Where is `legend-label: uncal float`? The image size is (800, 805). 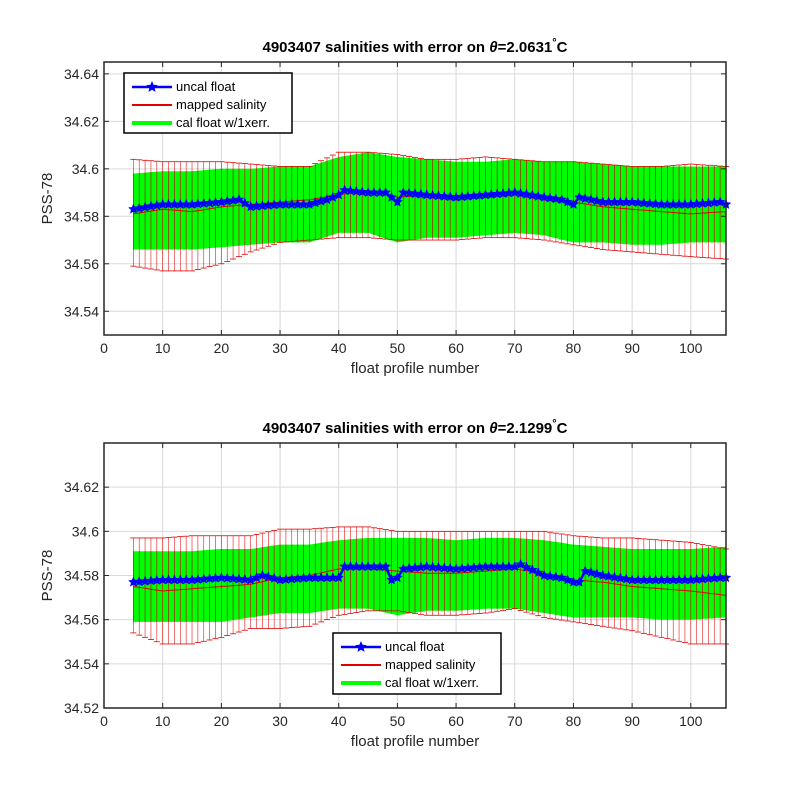
legend-label: uncal float is located at coordinates (415, 646).